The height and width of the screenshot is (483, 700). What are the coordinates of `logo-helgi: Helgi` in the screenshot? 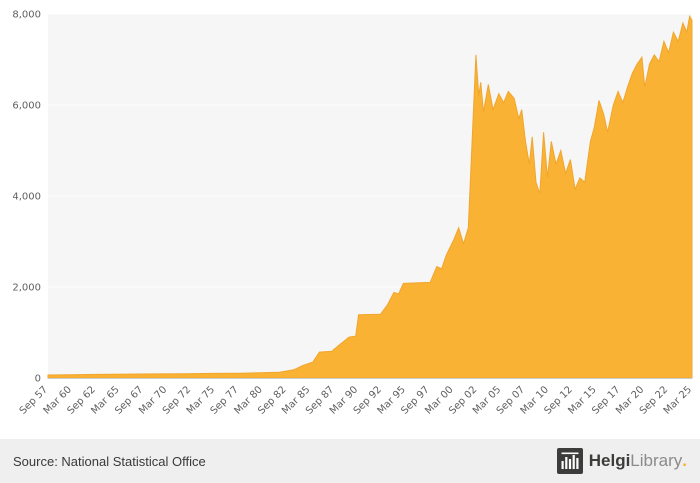 It's located at (609, 460).